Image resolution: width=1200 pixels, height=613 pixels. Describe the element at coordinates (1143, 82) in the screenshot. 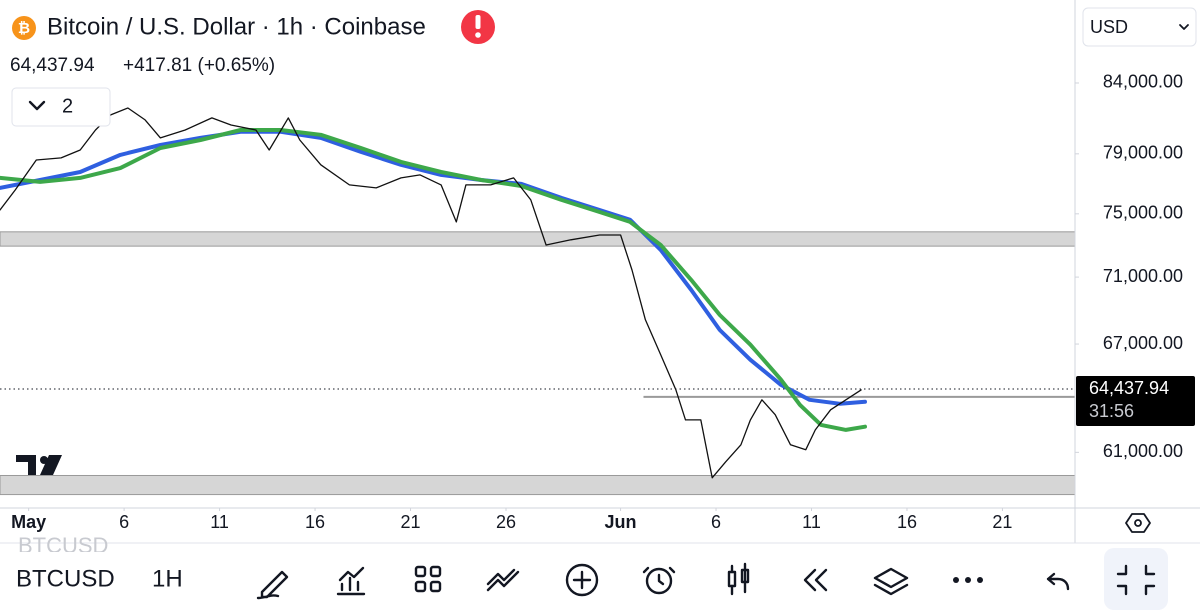

I see `y-tick-label: 84,000.00` at that location.